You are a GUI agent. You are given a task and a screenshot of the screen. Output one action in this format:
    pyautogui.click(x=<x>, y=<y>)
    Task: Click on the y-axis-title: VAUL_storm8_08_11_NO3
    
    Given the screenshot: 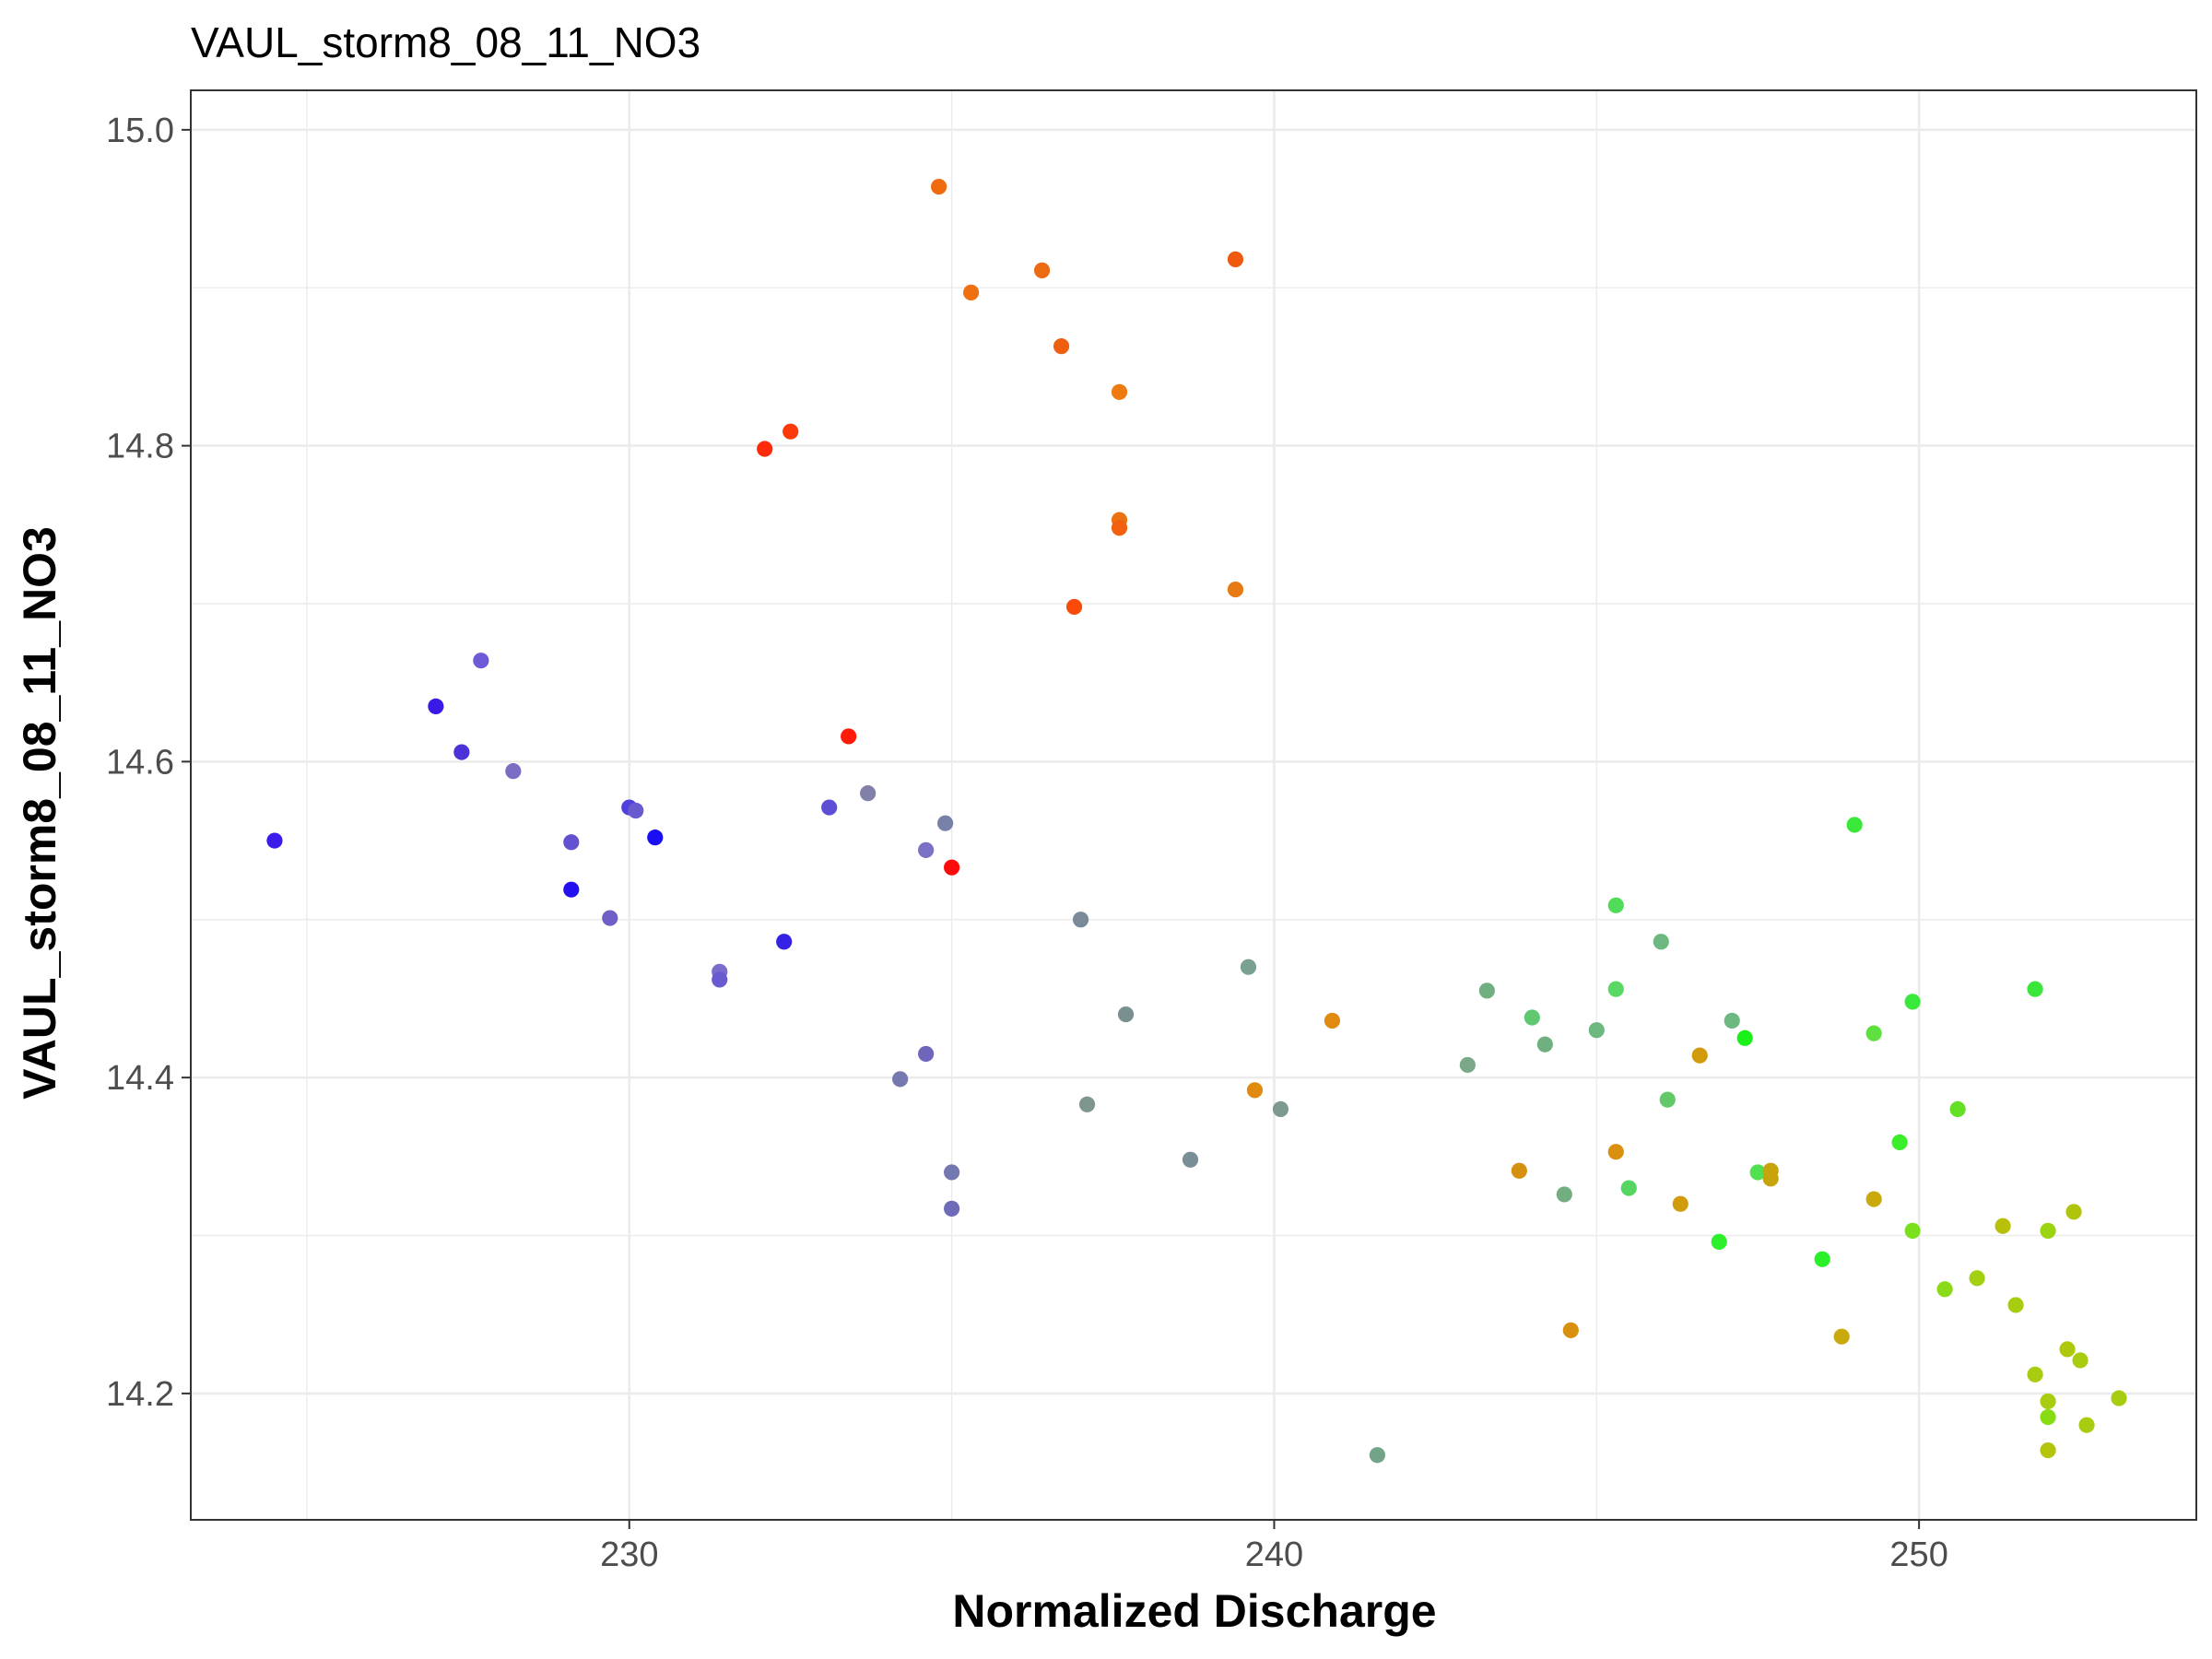 What is the action you would take?
    pyautogui.click(x=39, y=813)
    